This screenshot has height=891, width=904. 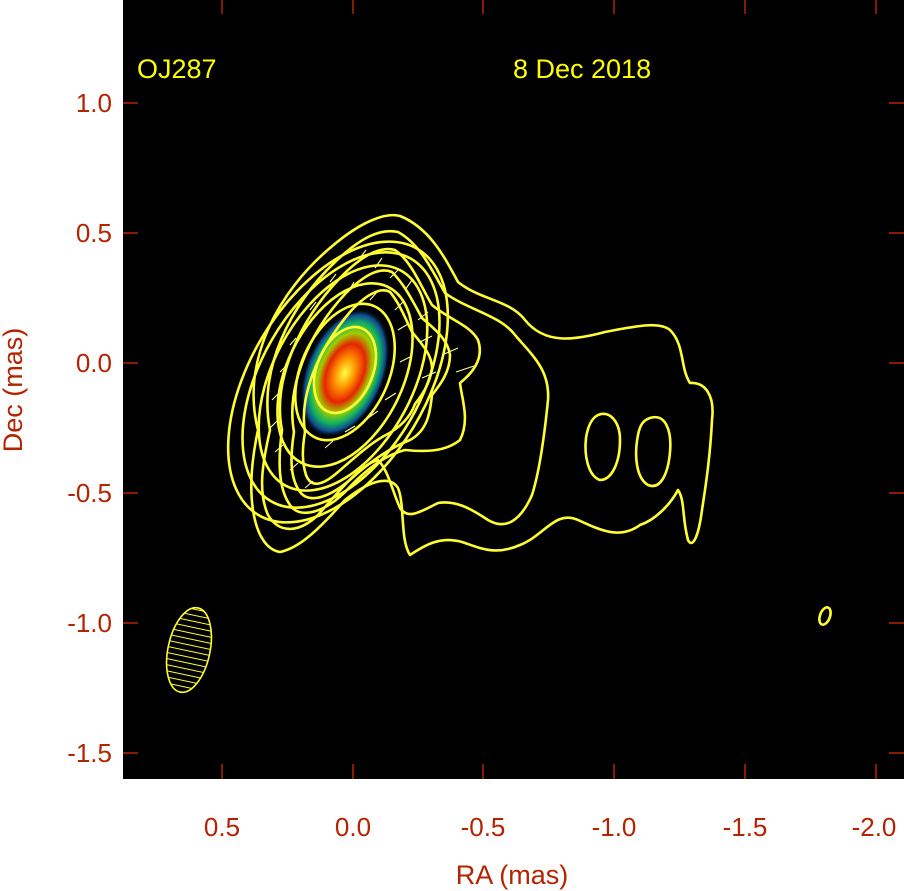 What do you see at coordinates (550, 827) in the screenshot?
I see `x-tick-labels: 0.5 0.0 -0.5 -1.0 -1.5 -2.0` at bounding box center [550, 827].